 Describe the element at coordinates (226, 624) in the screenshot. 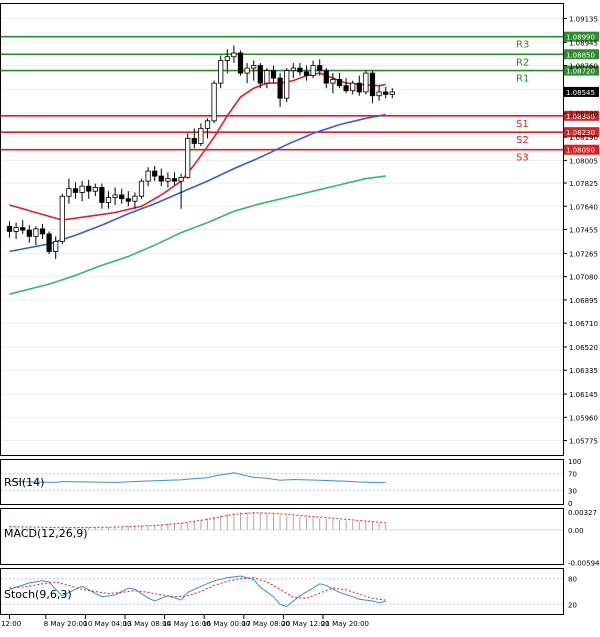

I see `time-tick-label: 16 May 00:00` at that location.